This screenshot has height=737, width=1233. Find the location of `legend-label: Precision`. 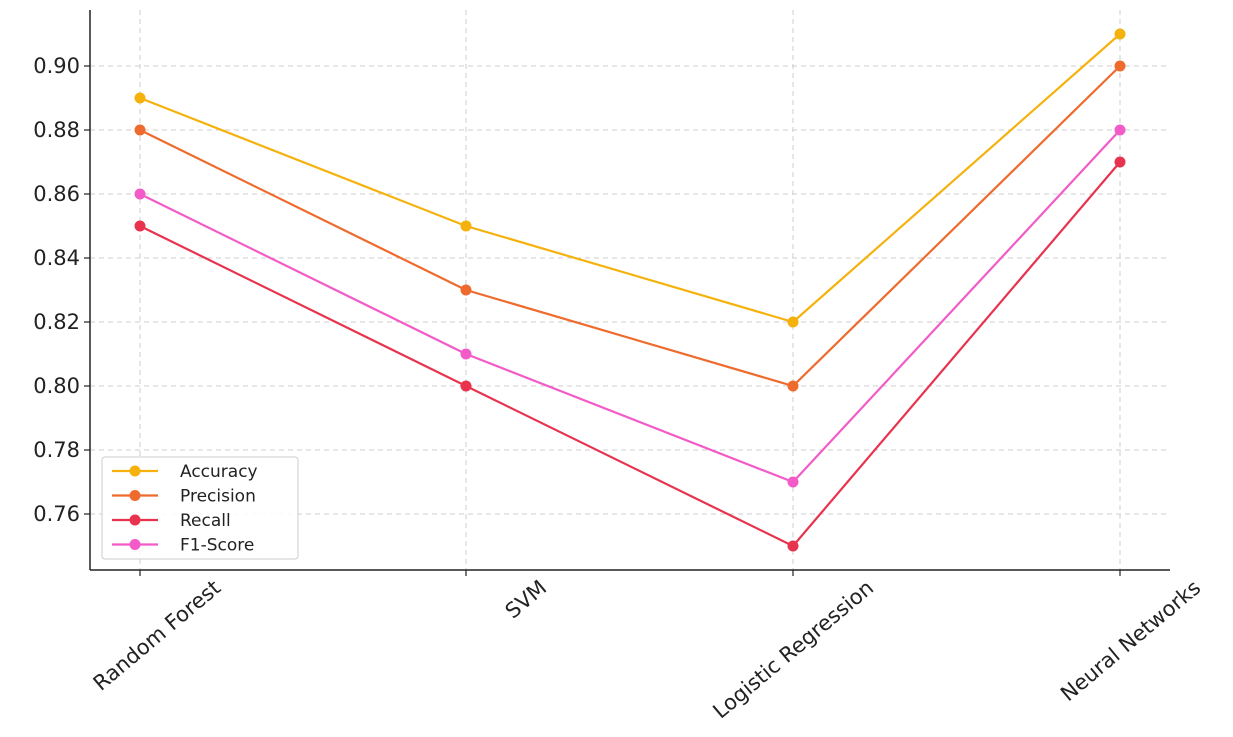

legend-label: Precision is located at coordinates (218, 497).